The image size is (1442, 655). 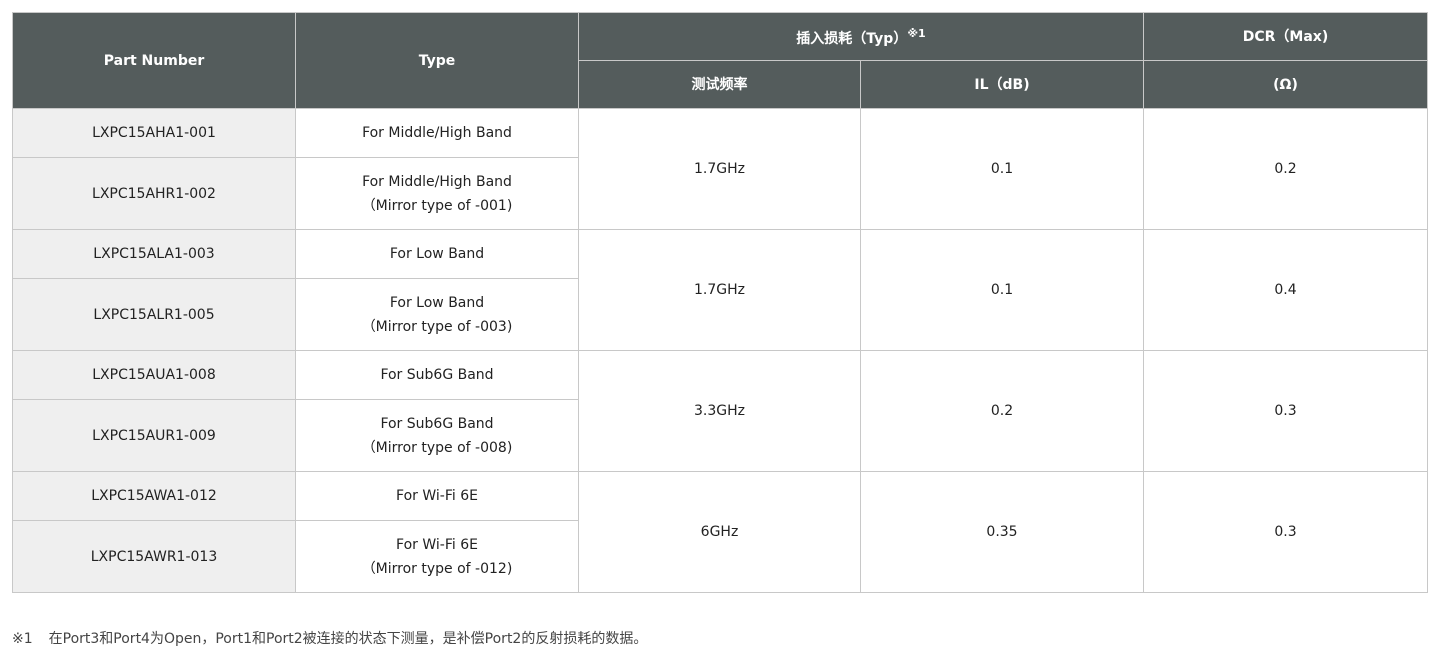 I want to click on header-ohm: (Ω), so click(x=1285, y=84).